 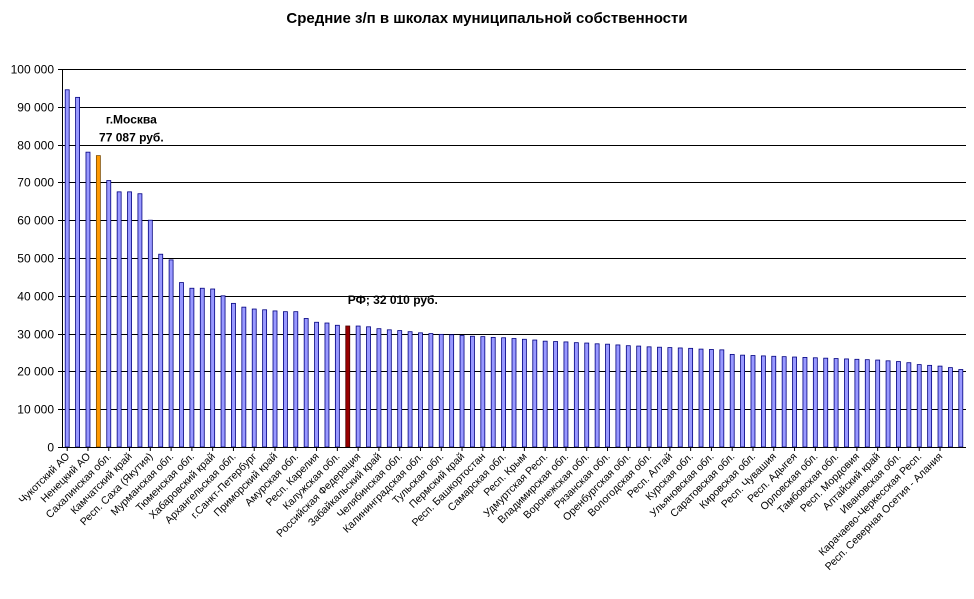 What do you see at coordinates (35, 259) in the screenshot?
I see `y-tick-label: 50 000` at bounding box center [35, 259].